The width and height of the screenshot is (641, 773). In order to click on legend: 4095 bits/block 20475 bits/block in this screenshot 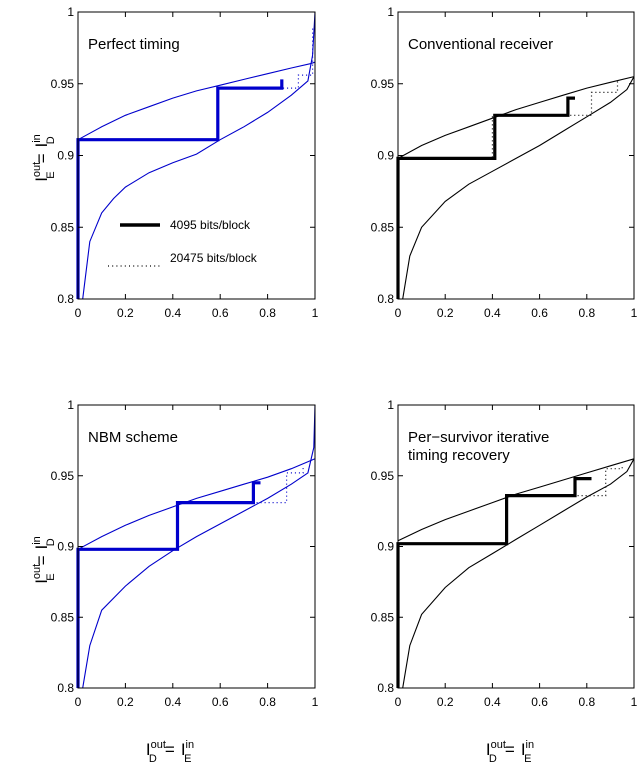, I will do `click(183, 242)`.